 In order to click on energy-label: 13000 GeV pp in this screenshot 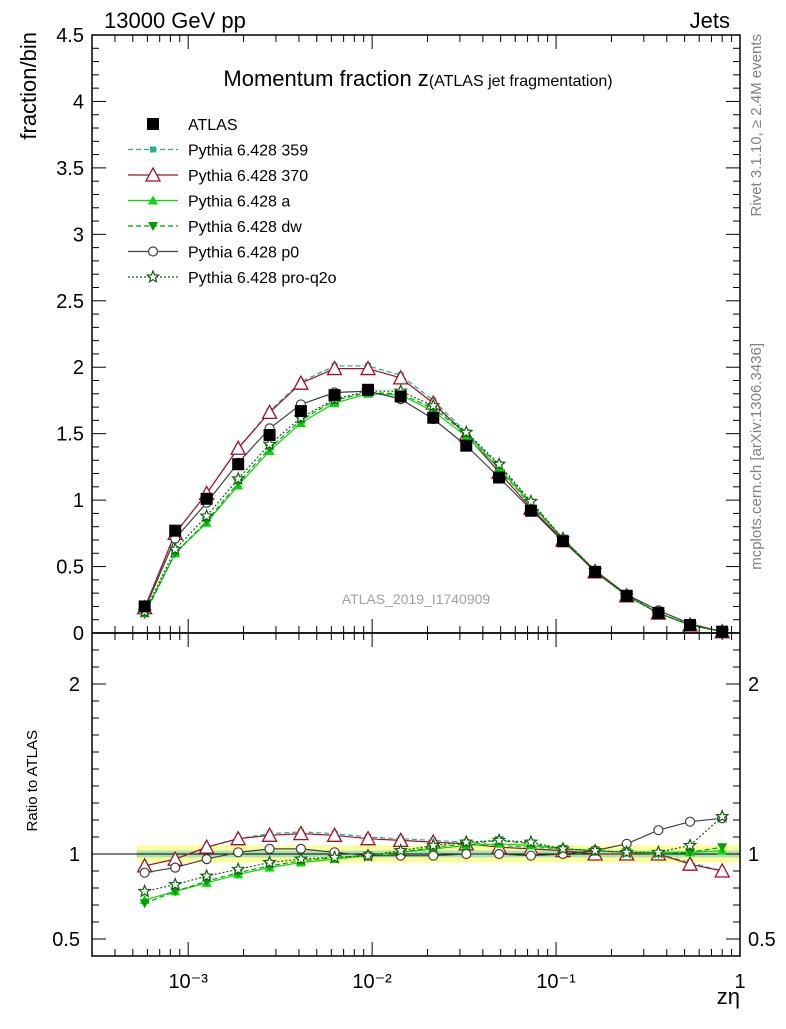, I will do `click(175, 20)`.